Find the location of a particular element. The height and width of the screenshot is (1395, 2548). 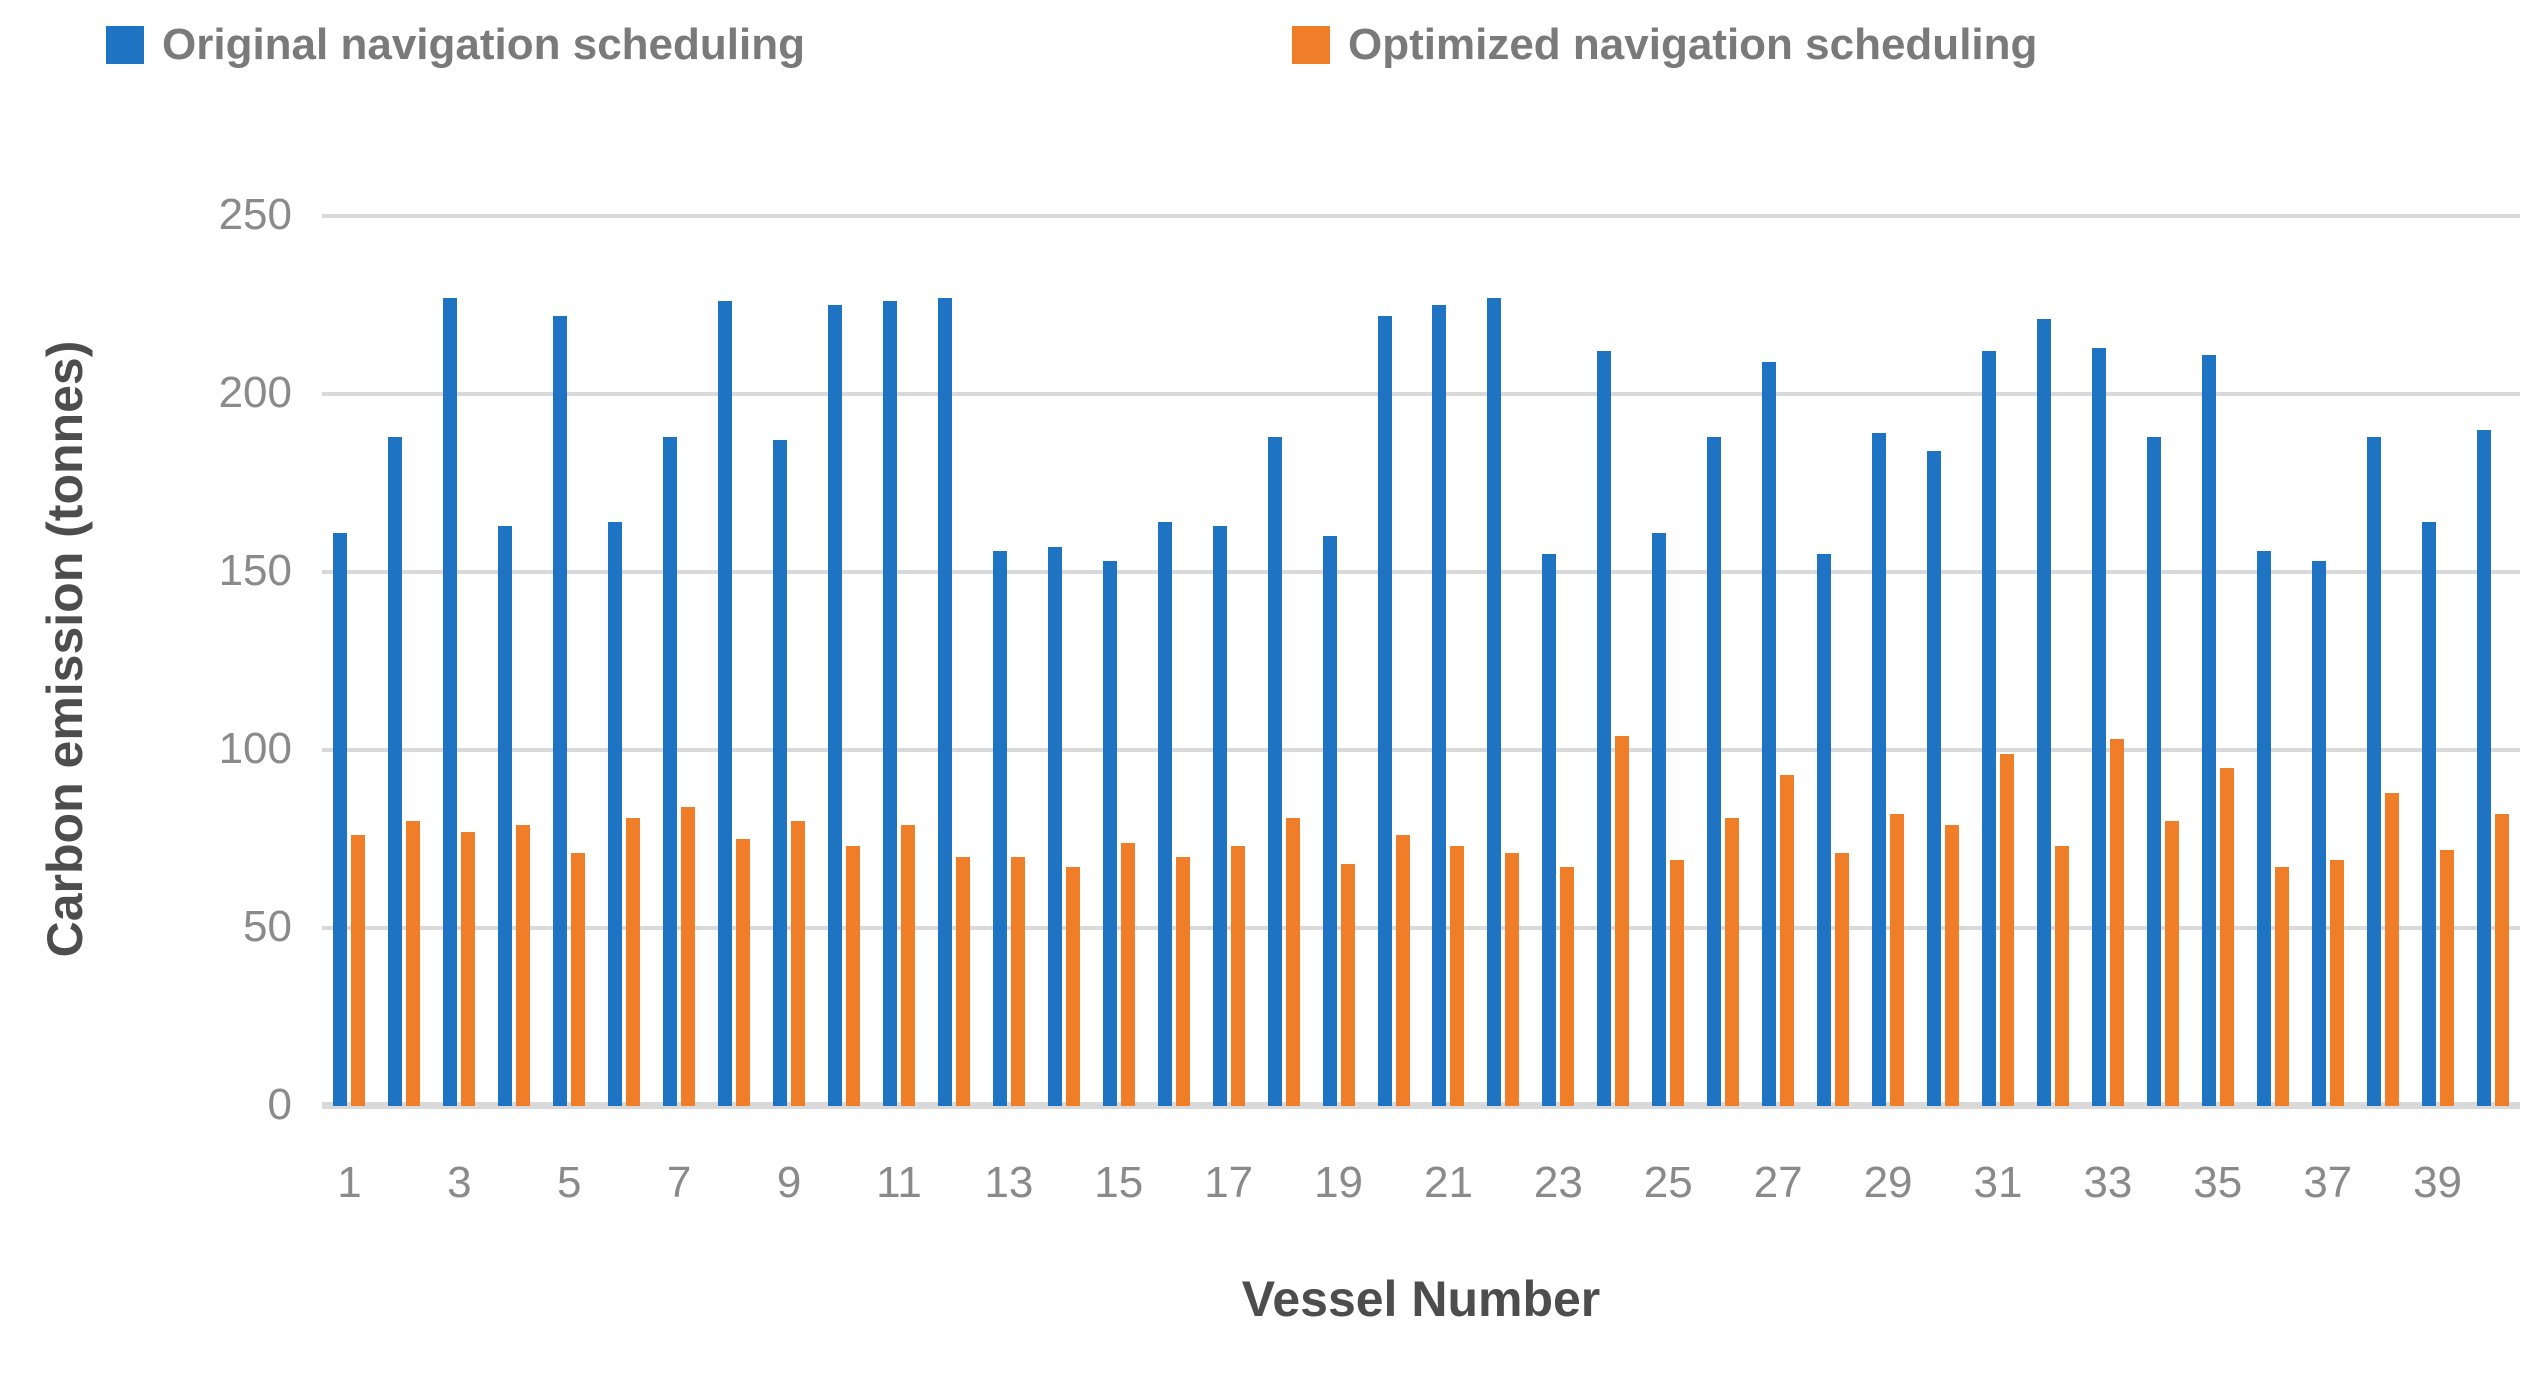

y-tick-label-250: 250 is located at coordinates (255, 214).